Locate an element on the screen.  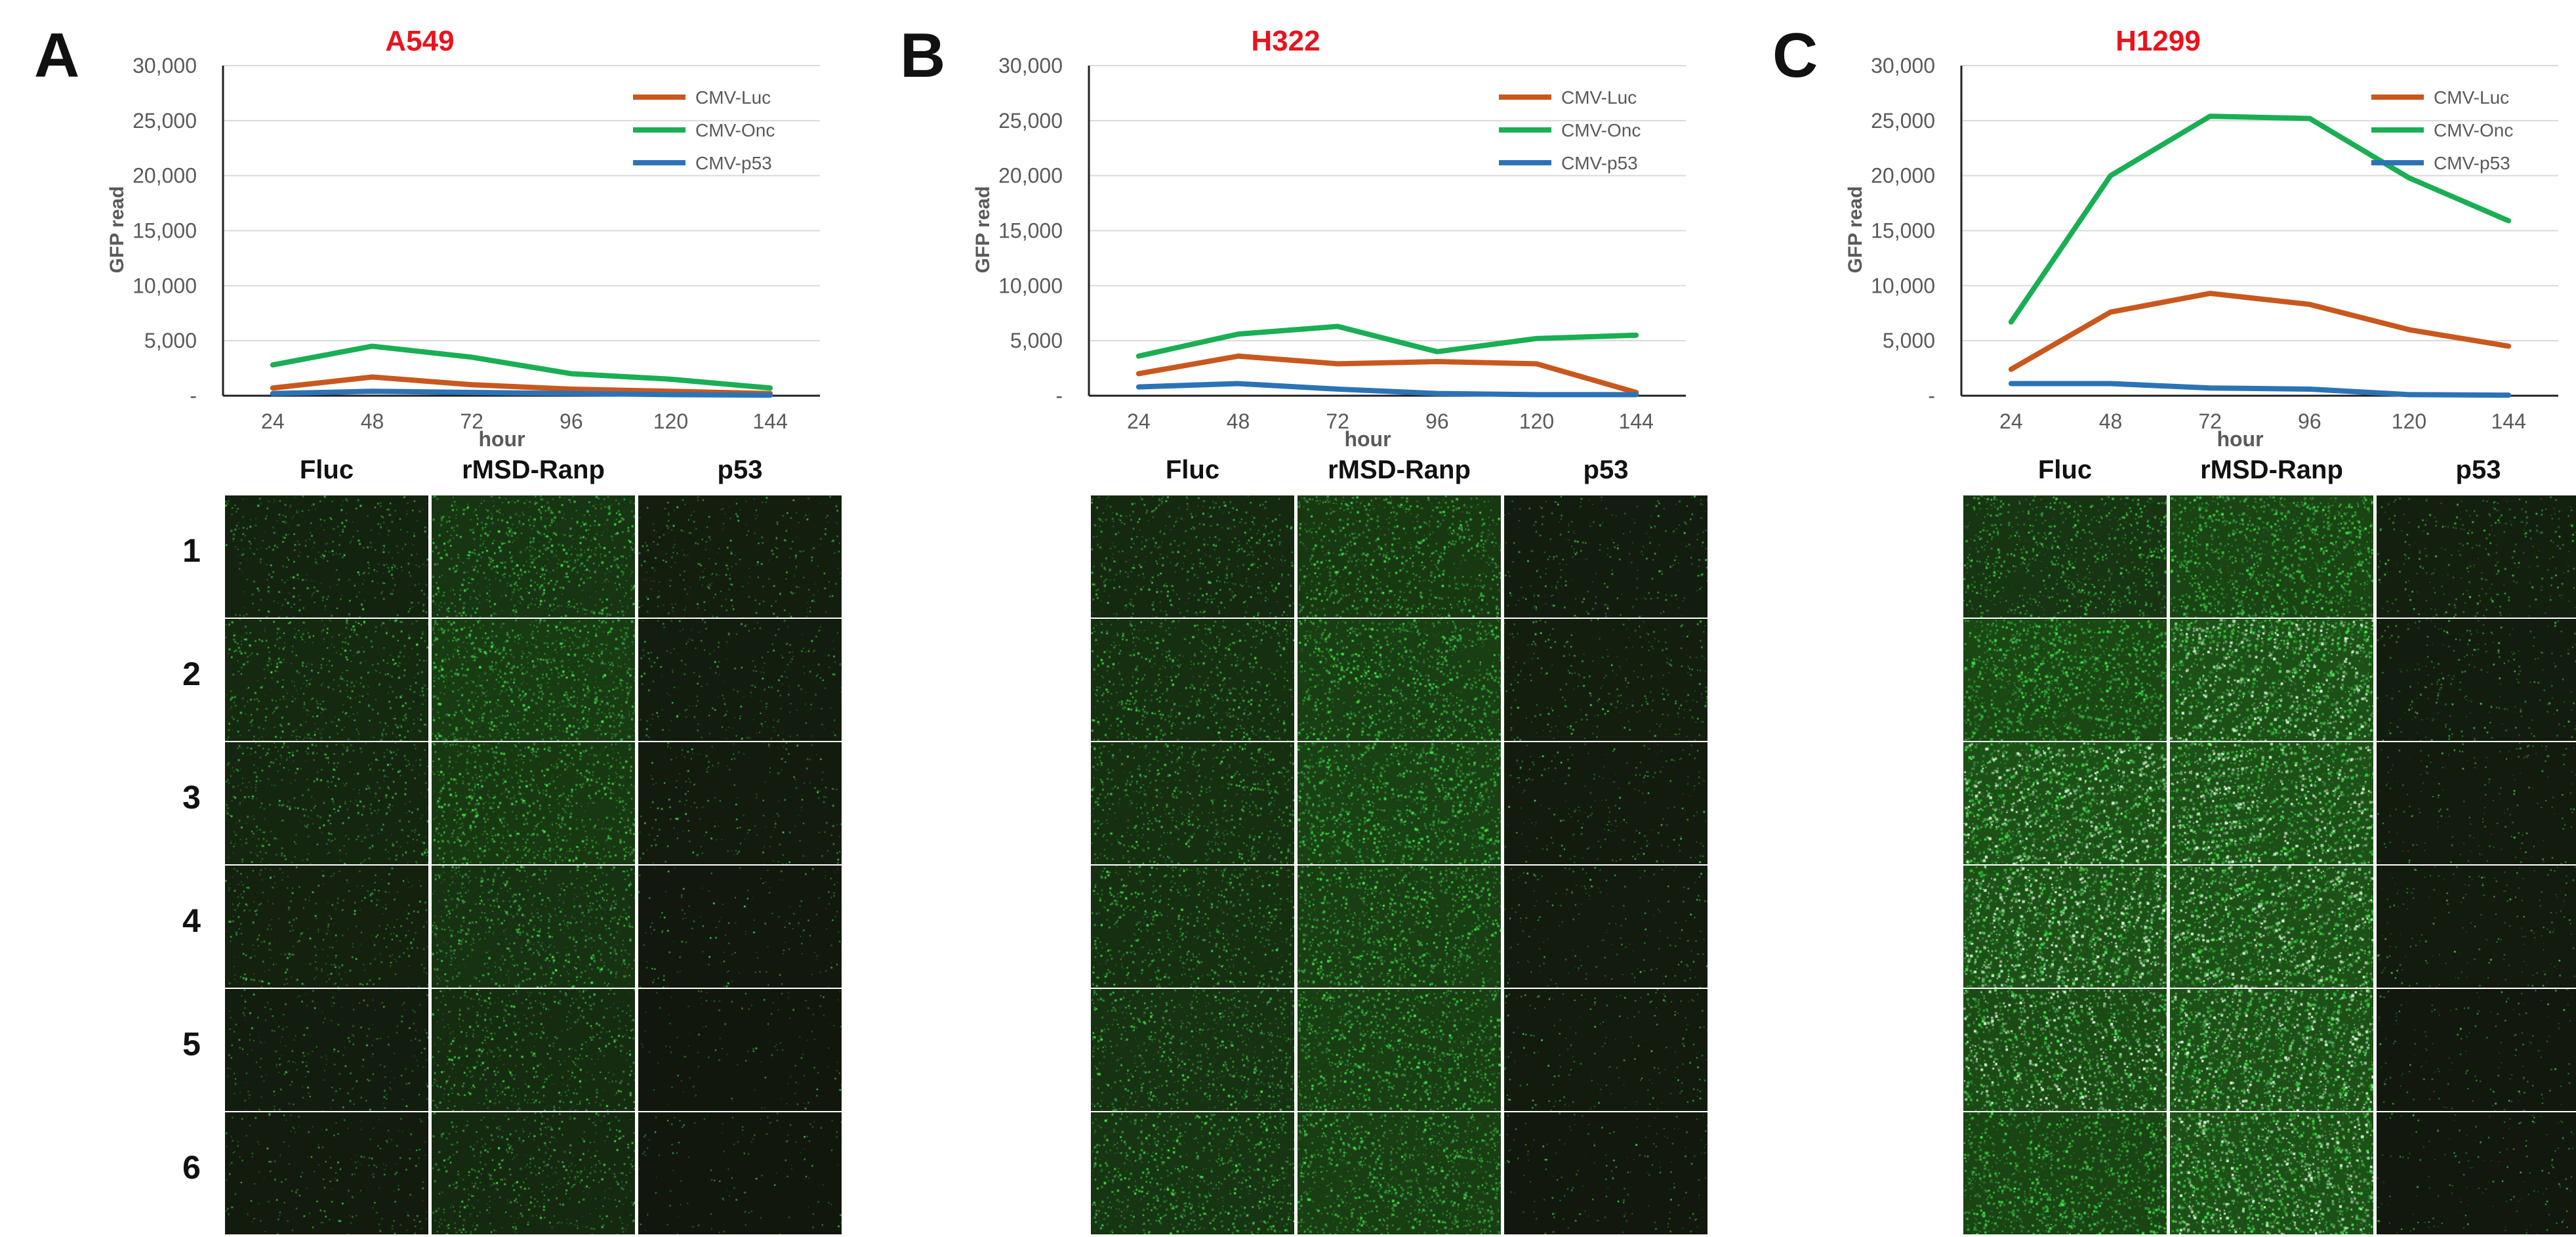
chart-title: H1299 is located at coordinates (2158, 41).